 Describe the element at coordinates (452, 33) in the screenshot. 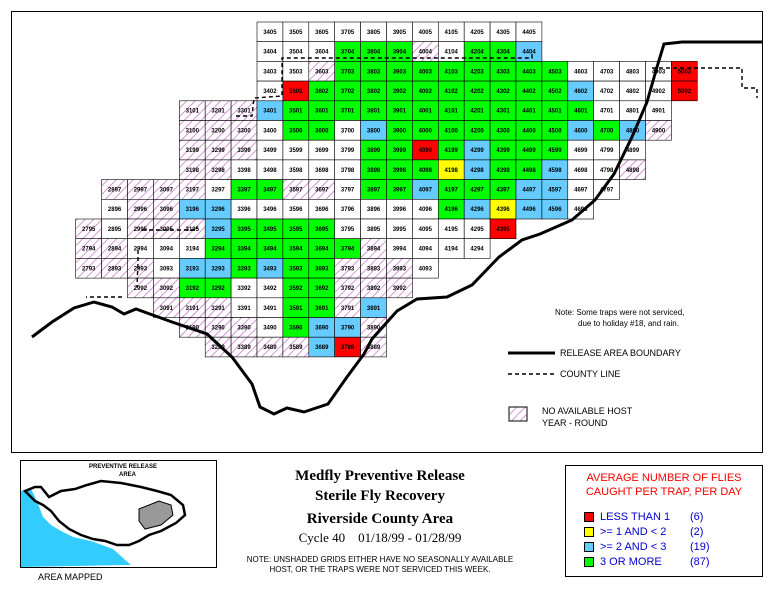

I see `grid-cell-label: 4105` at that location.